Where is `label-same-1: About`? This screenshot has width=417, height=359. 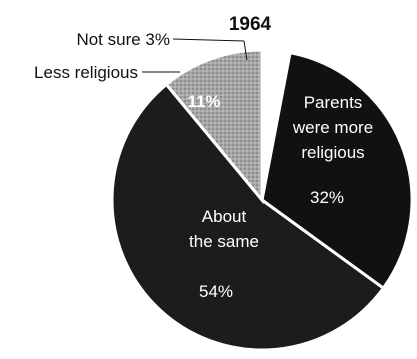 label-same-1: About is located at coordinates (224, 216).